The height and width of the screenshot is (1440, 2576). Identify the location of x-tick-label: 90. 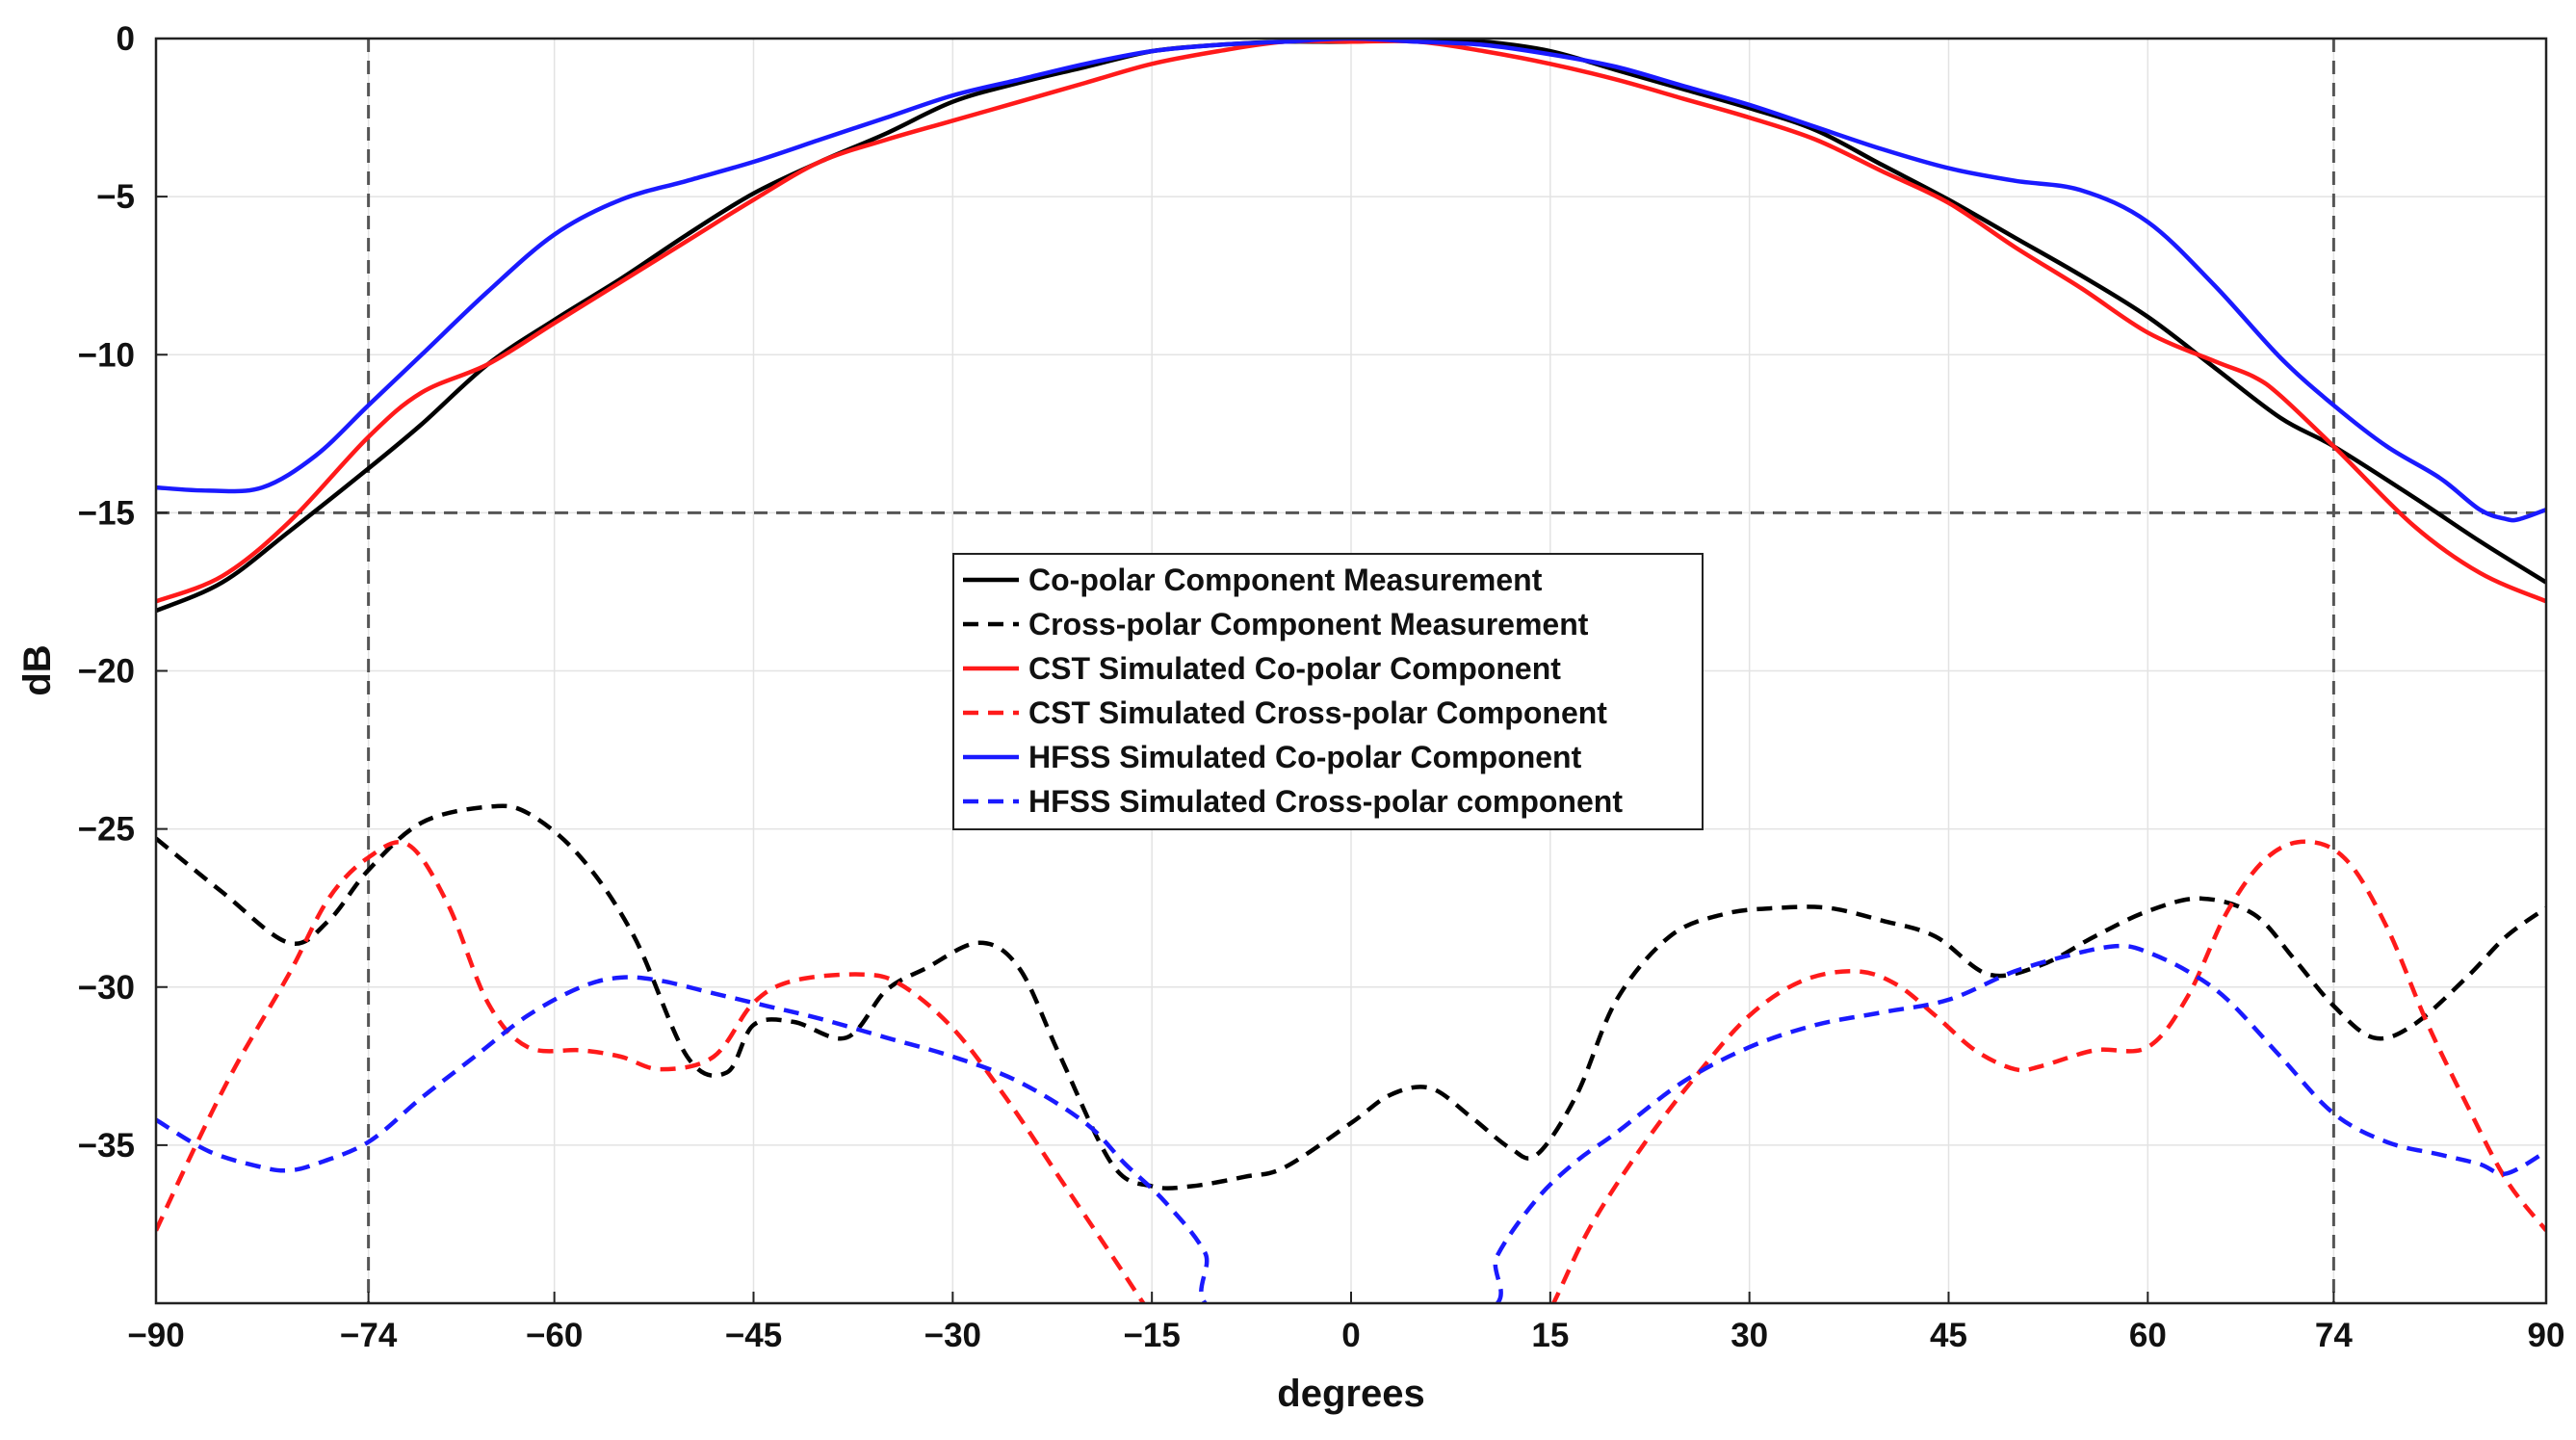
(2546, 1335).